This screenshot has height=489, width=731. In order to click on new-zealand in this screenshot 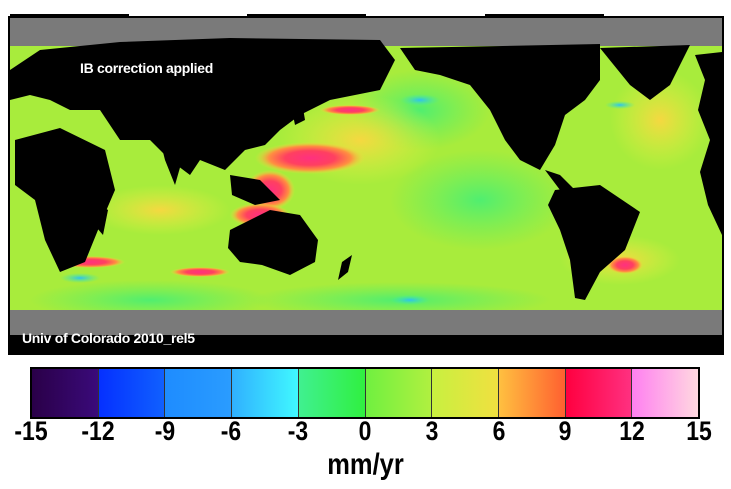, I will do `click(345, 267)`.